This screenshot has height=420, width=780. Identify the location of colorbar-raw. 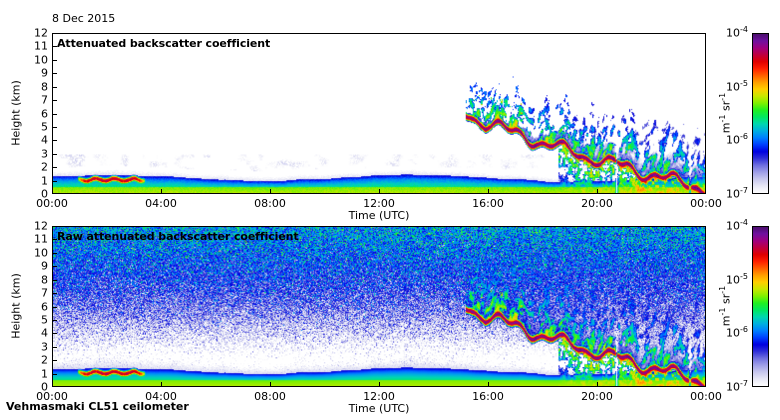
(760, 306).